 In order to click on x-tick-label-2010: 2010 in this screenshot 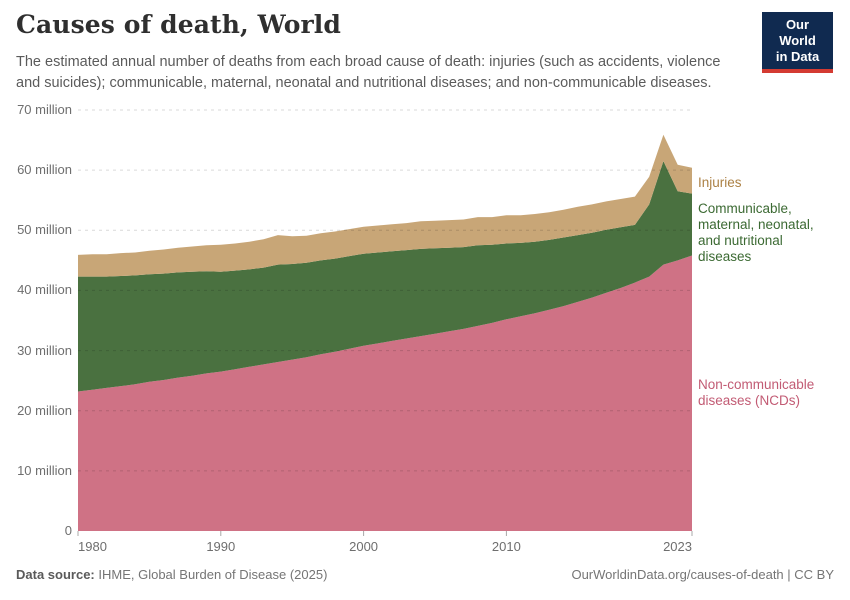, I will do `click(506, 546)`.